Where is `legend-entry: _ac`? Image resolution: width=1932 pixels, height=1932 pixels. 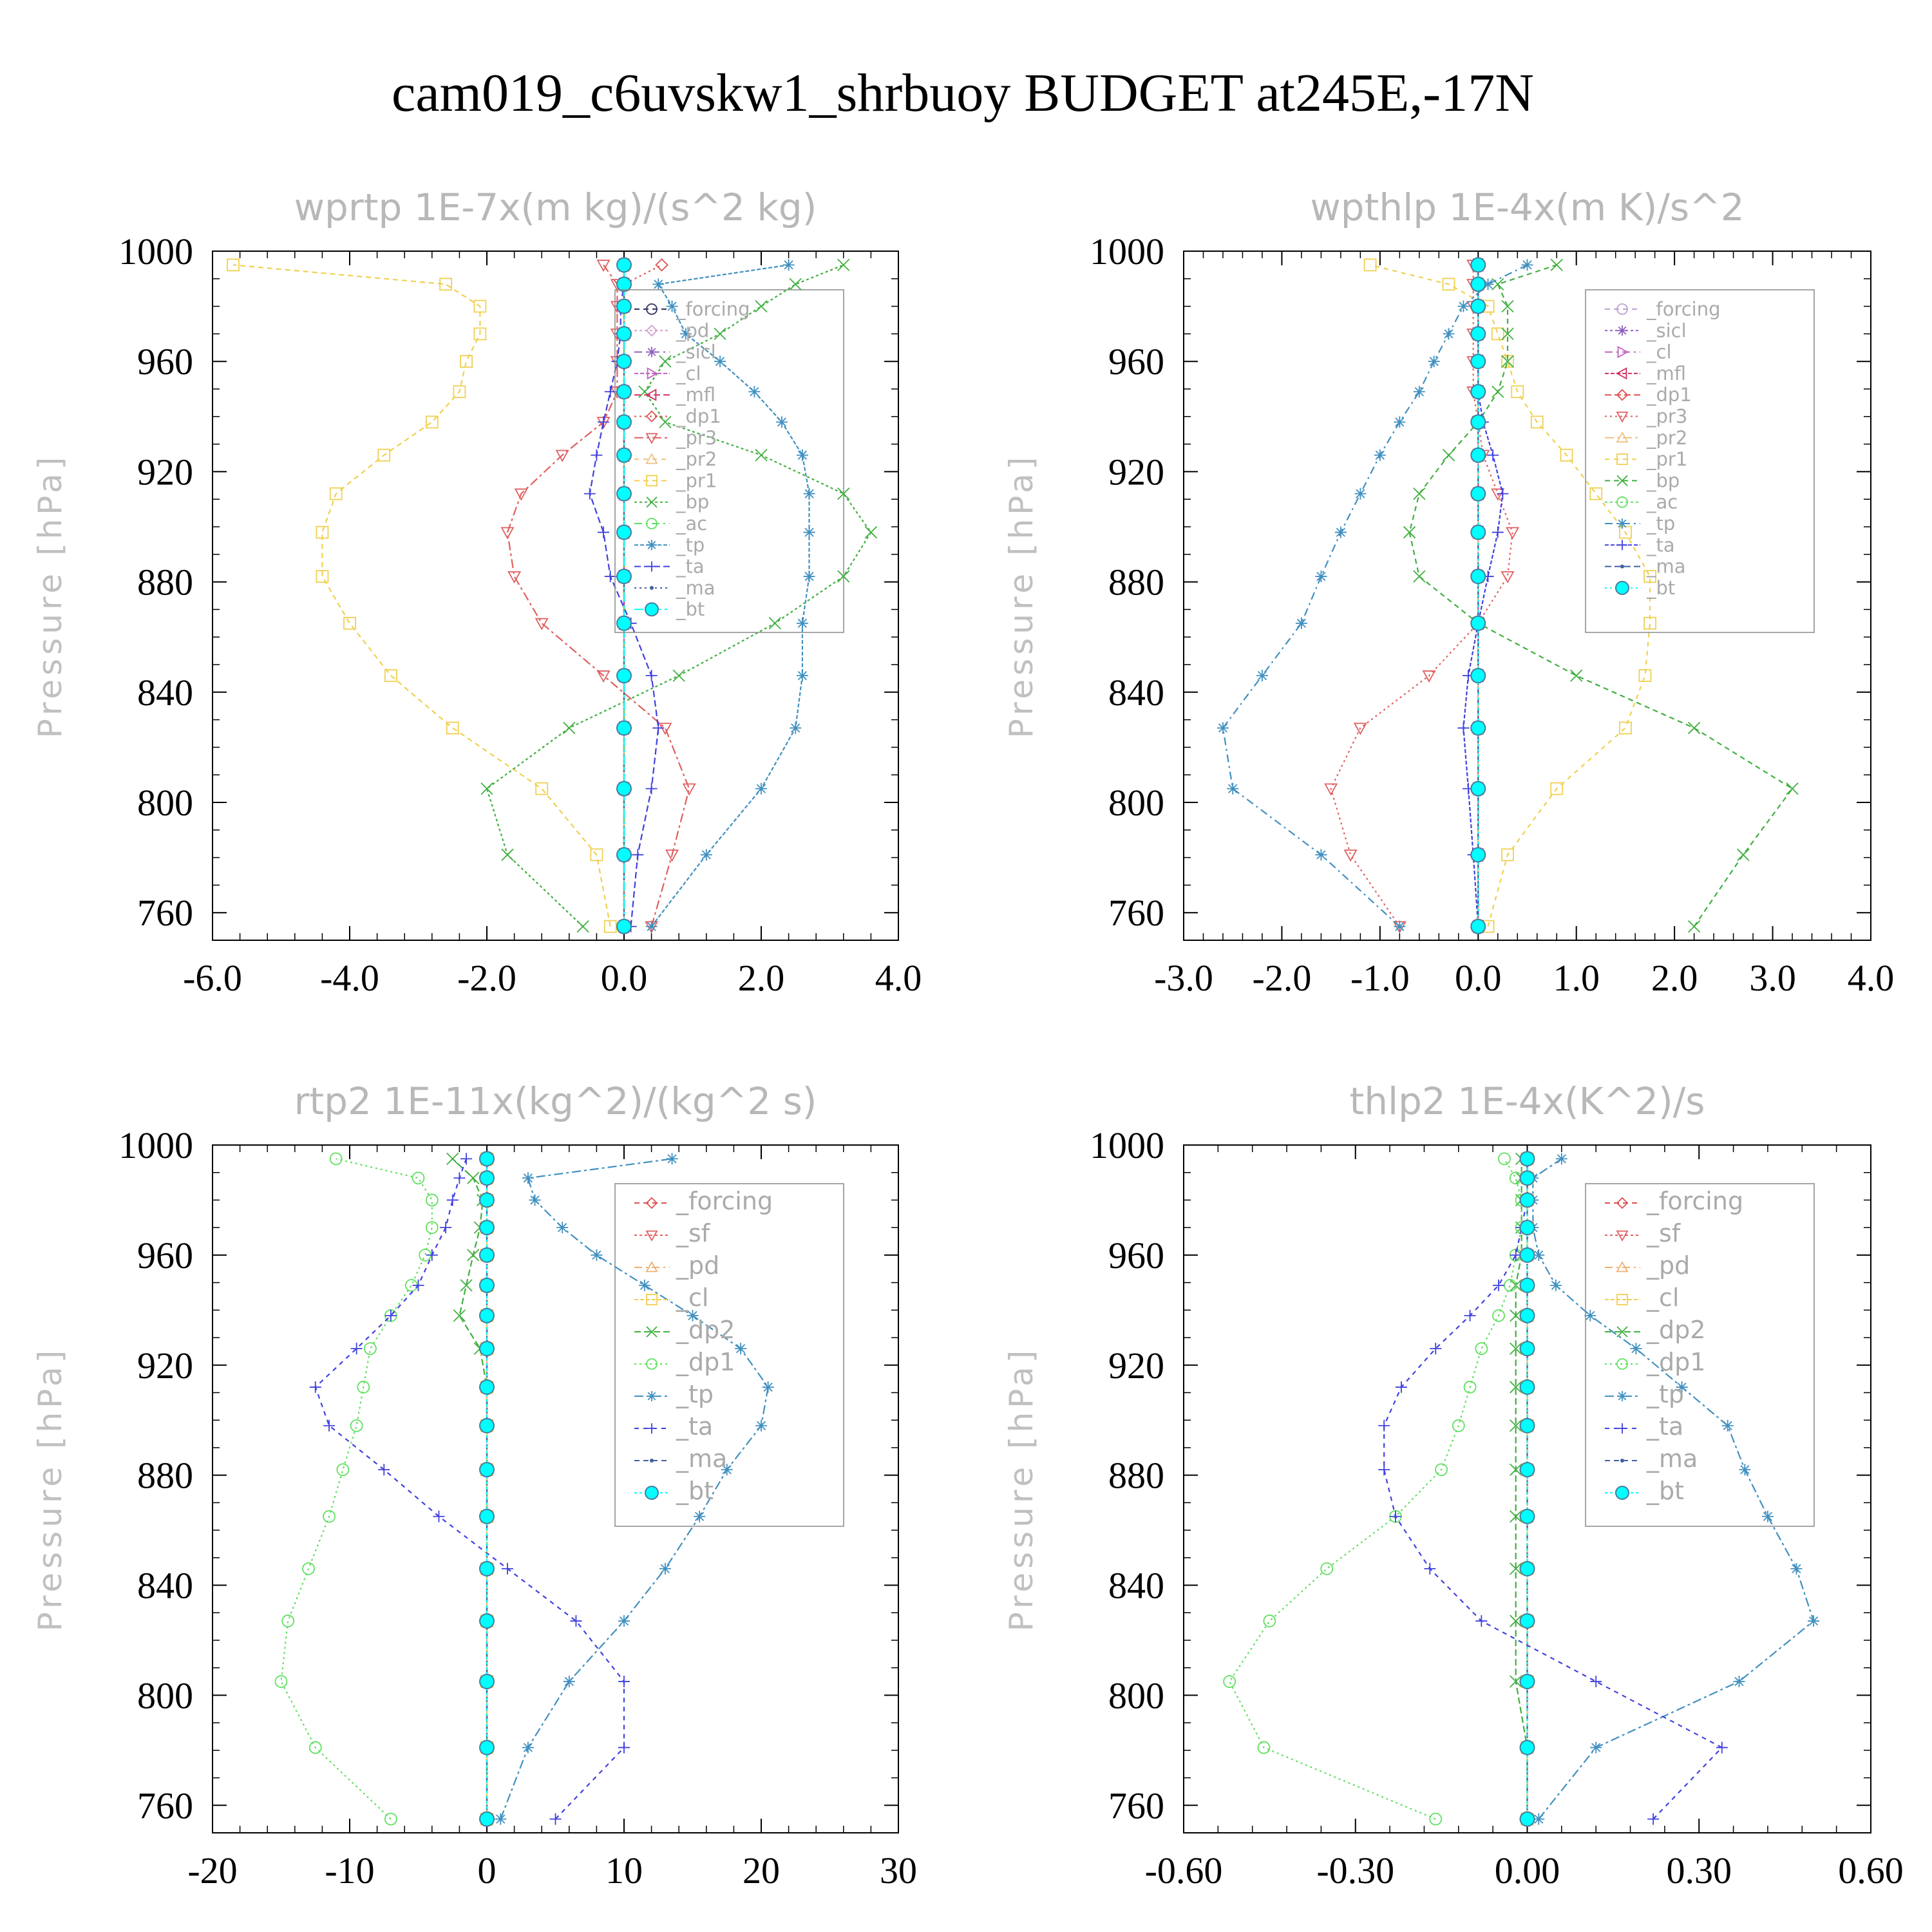 legend-entry: _ac is located at coordinates (1662, 502).